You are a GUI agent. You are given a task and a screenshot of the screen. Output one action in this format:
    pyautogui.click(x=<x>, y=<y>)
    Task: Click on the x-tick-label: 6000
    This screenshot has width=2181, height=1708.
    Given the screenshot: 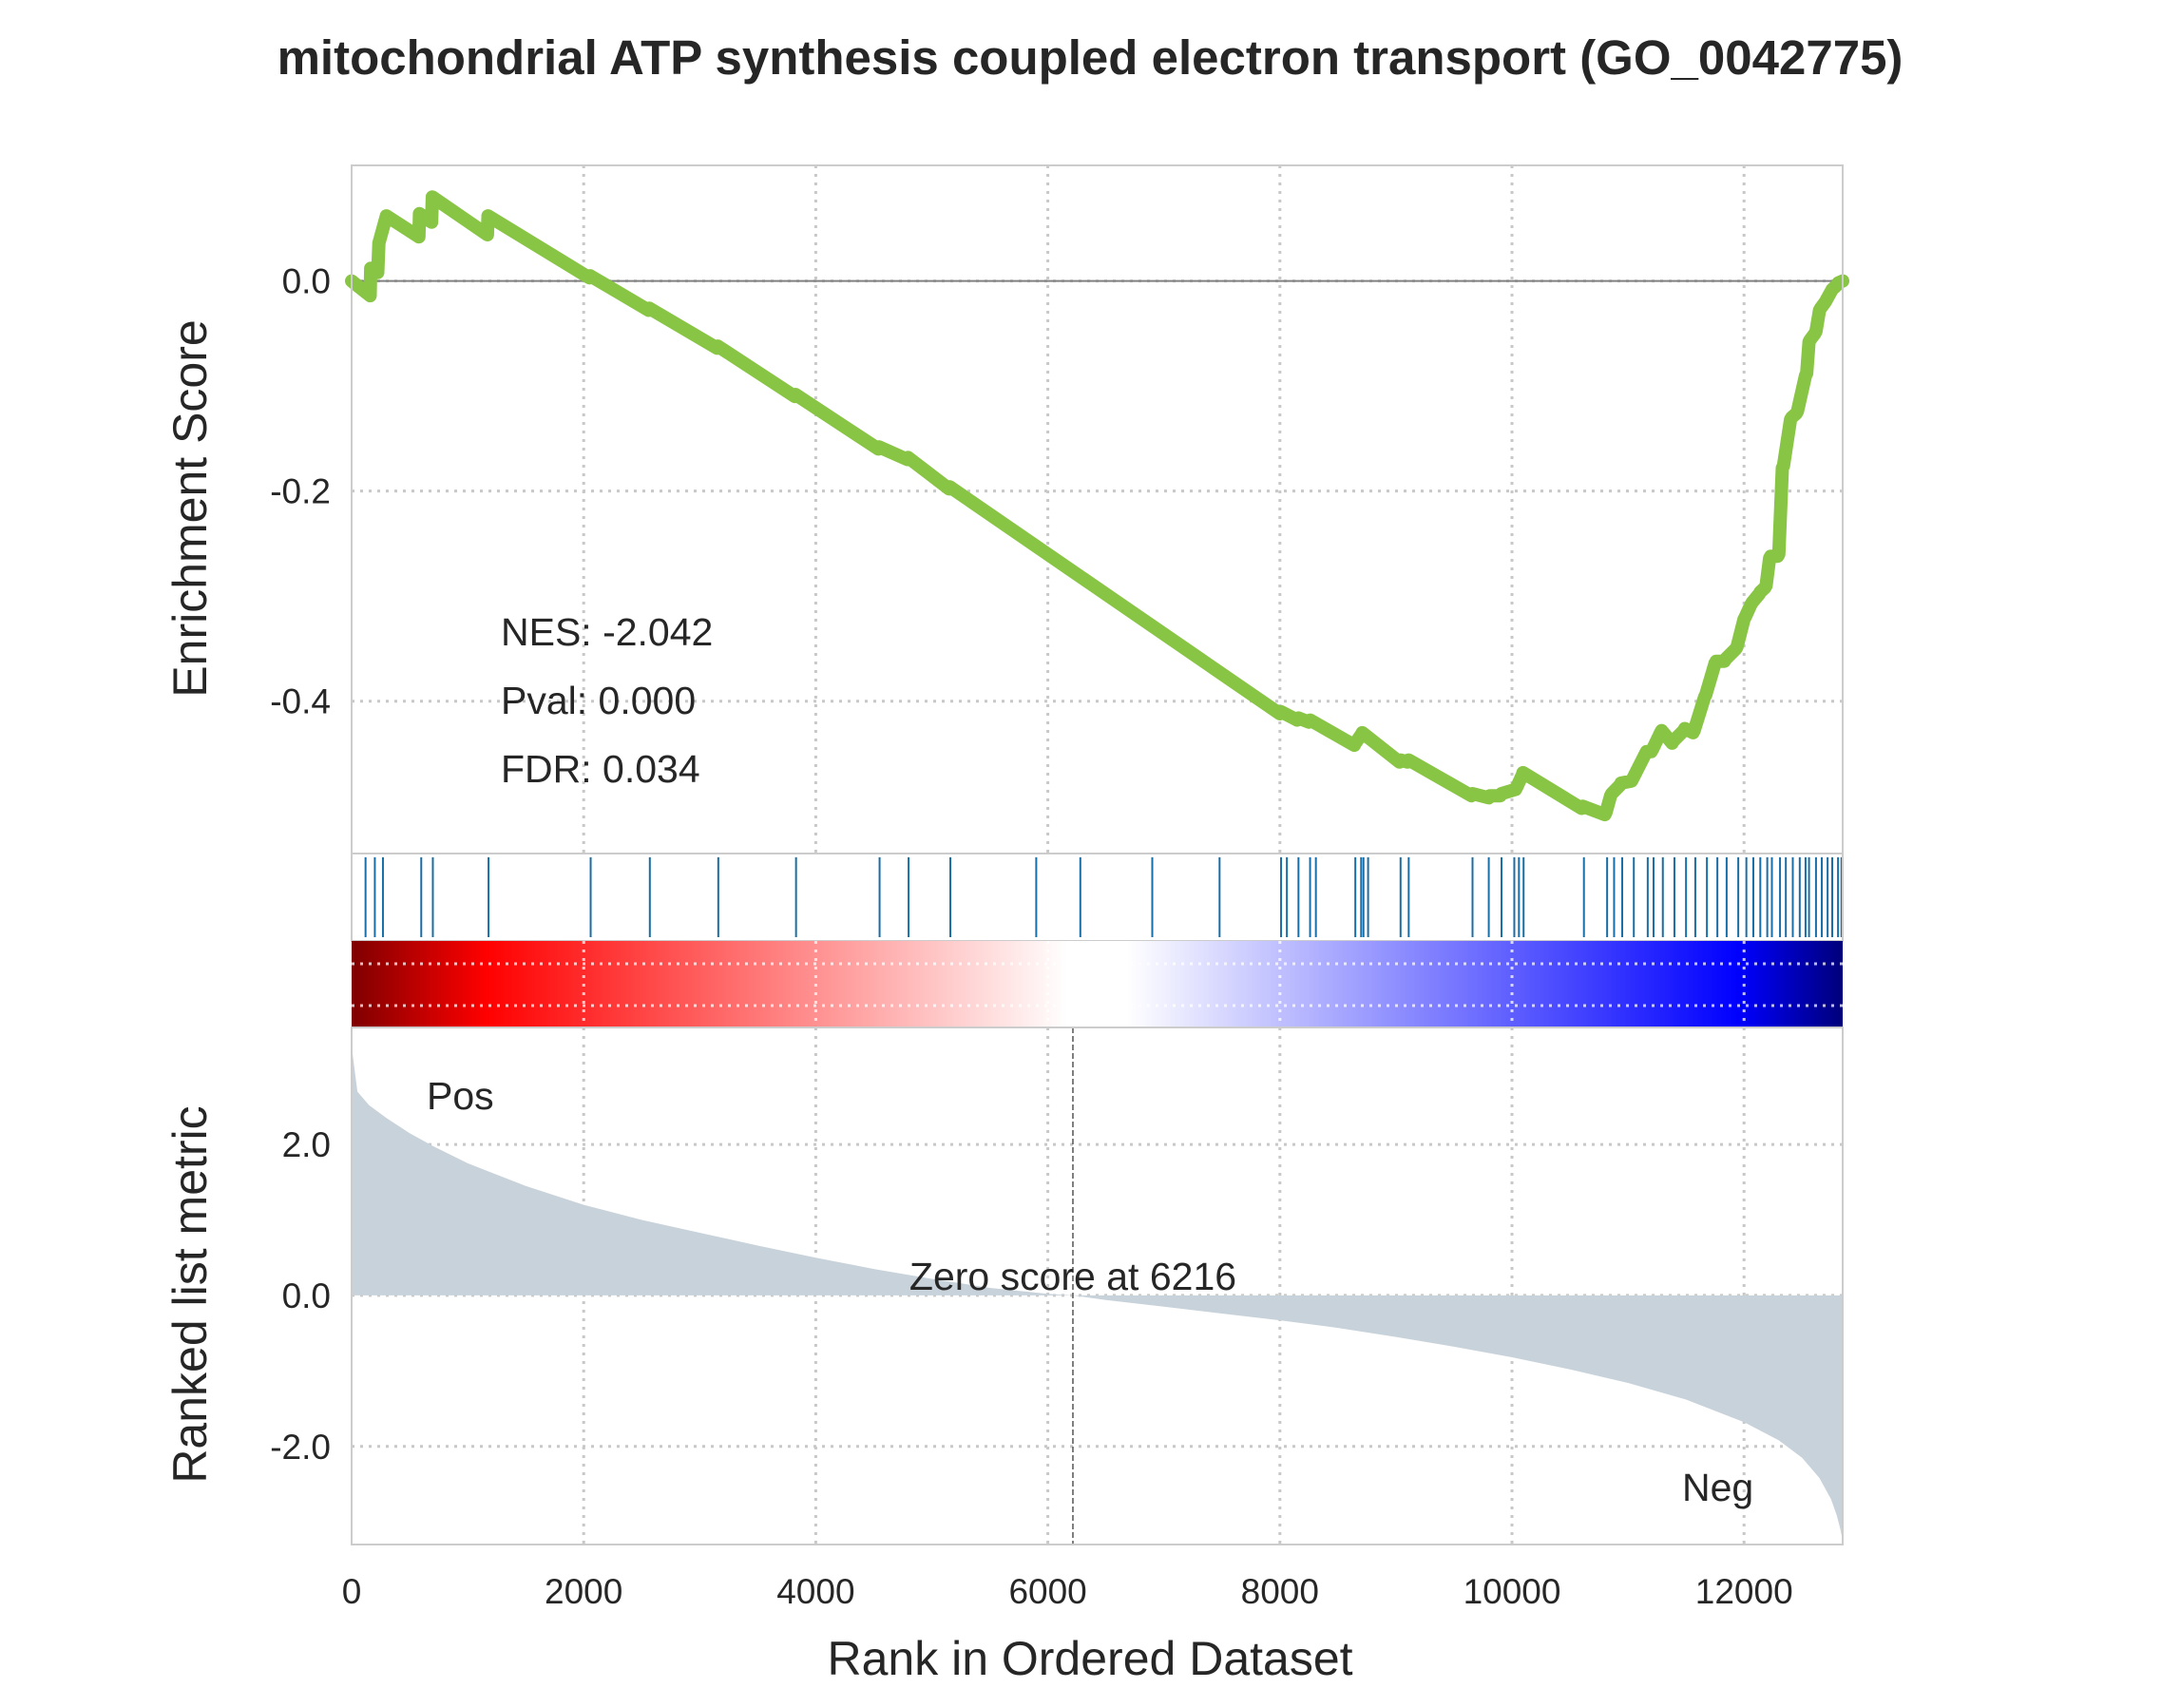 What is the action you would take?
    pyautogui.click(x=1047, y=1591)
    